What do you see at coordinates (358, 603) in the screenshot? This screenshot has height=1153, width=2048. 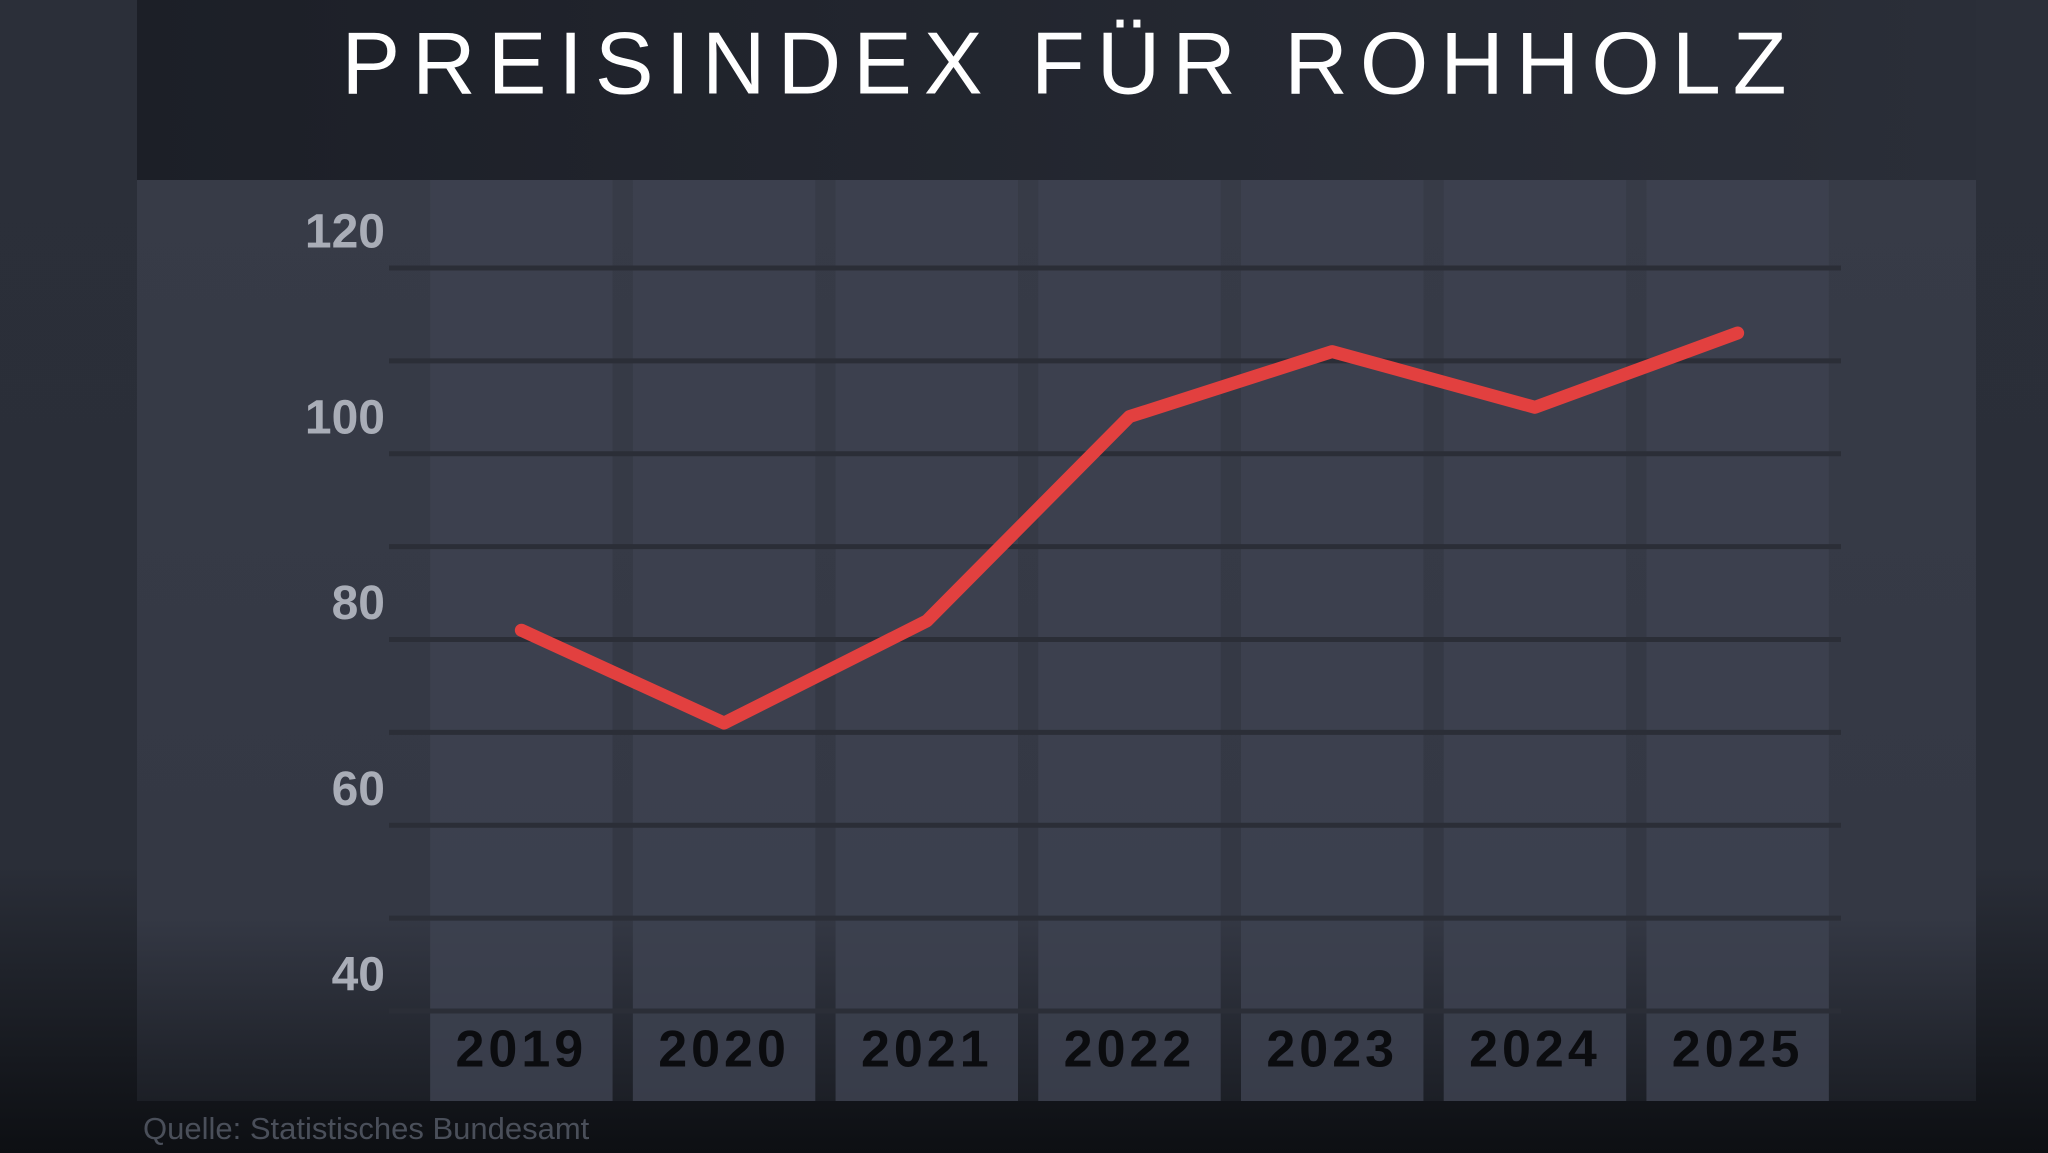 I see `y-tick-label: 80` at bounding box center [358, 603].